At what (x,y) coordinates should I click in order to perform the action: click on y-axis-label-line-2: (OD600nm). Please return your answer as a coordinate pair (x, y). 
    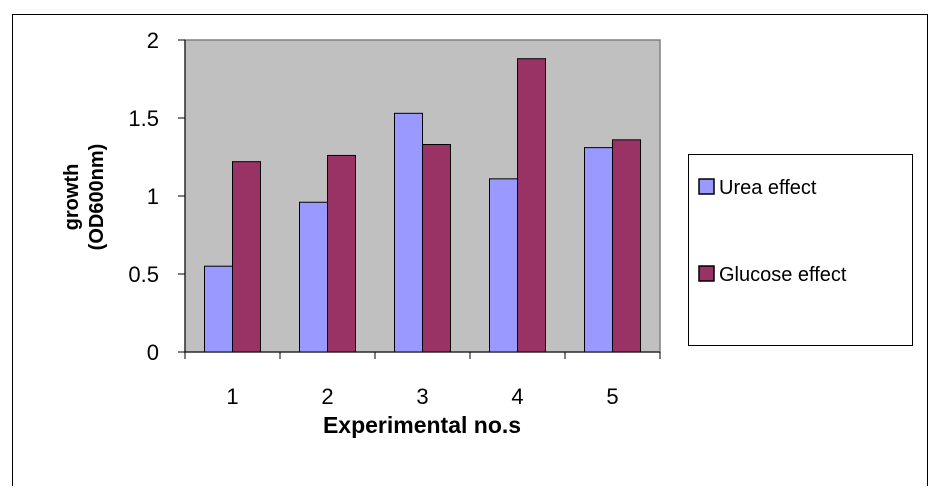
    Looking at the image, I should click on (97, 197).